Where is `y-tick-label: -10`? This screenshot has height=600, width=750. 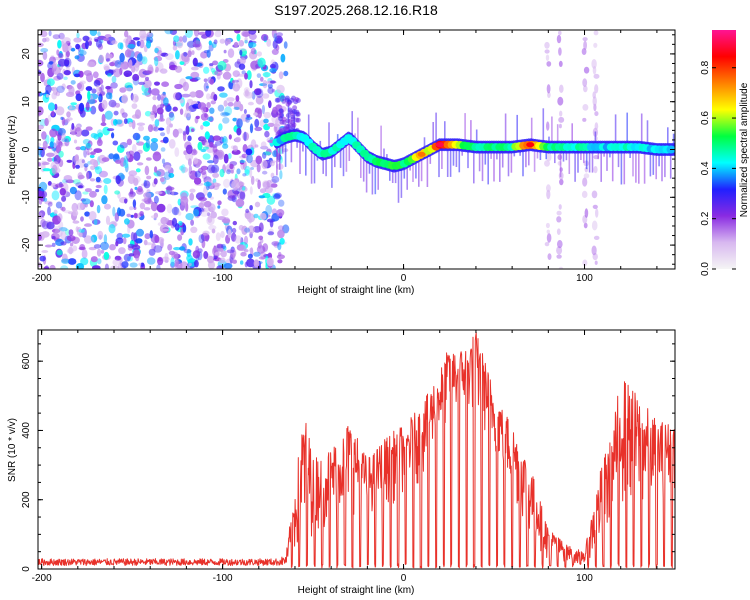
y-tick-label: -10 is located at coordinates (26, 197).